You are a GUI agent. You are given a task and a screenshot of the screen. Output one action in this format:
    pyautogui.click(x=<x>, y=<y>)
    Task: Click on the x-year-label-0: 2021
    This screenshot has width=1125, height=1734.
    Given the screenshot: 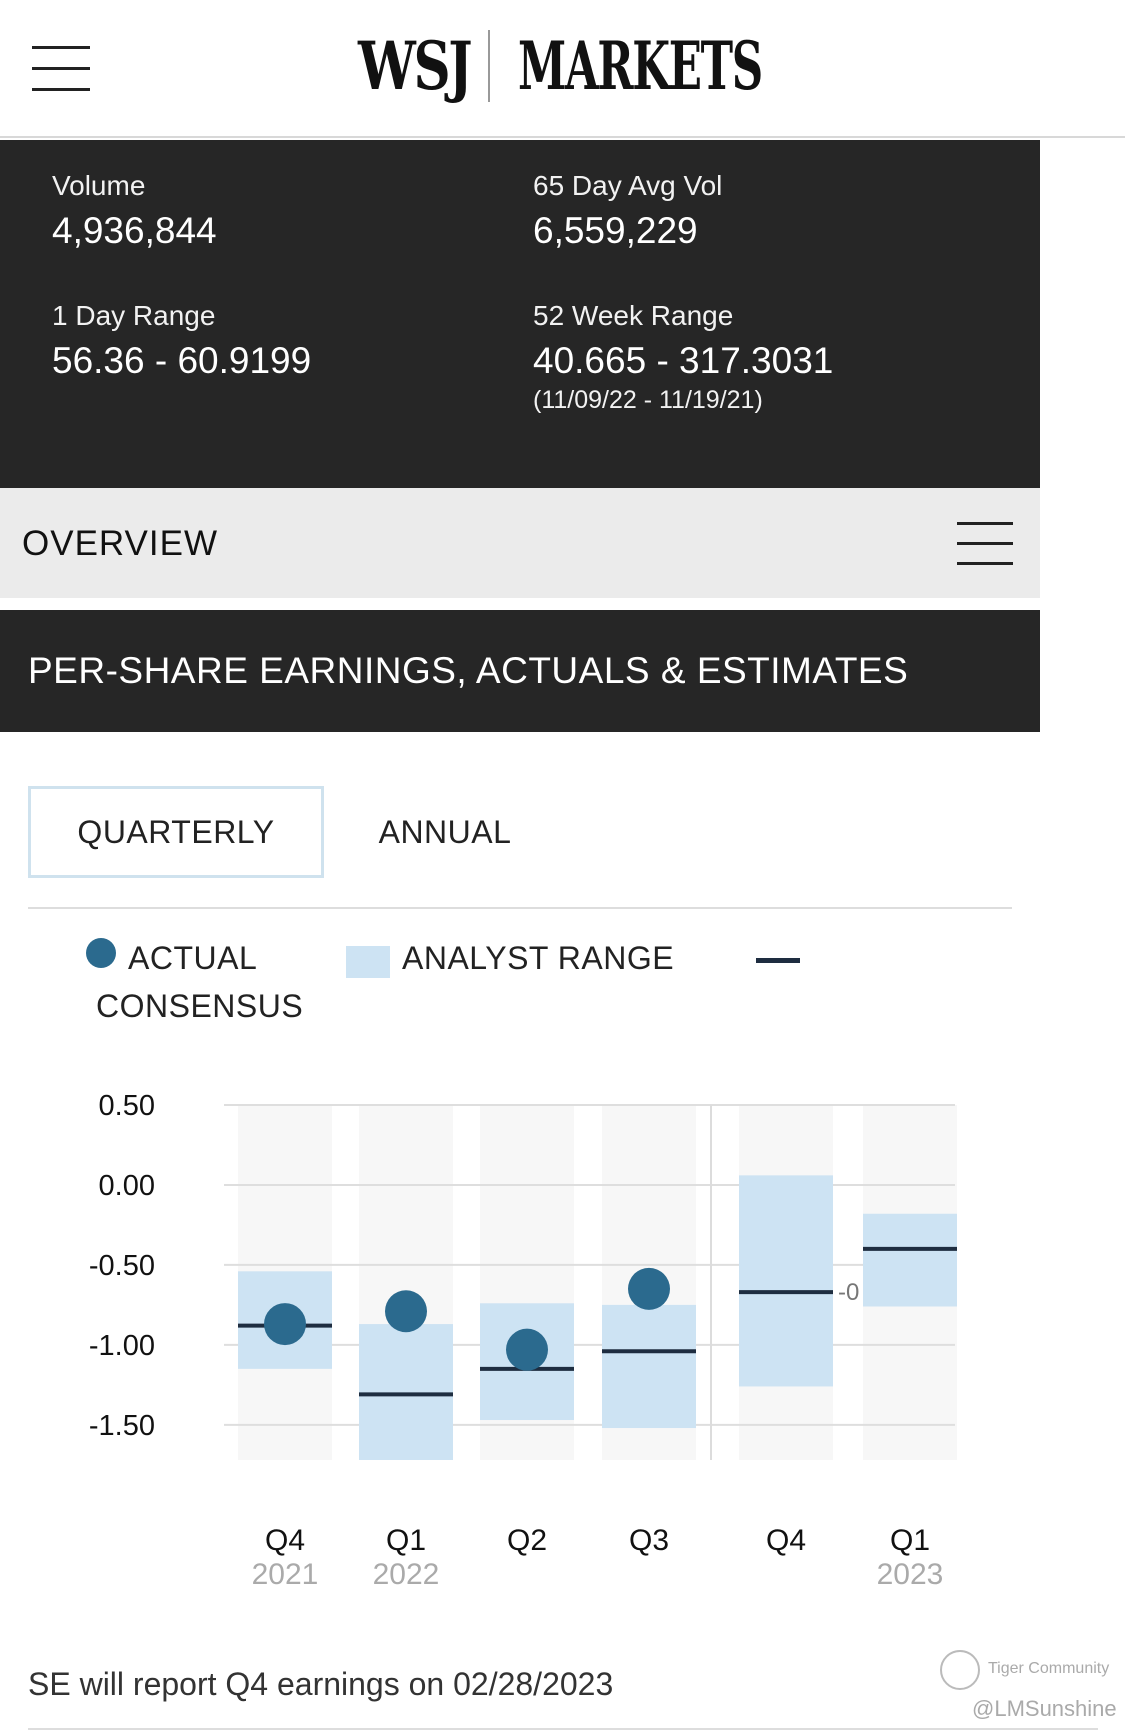 What is the action you would take?
    pyautogui.click(x=285, y=1574)
    